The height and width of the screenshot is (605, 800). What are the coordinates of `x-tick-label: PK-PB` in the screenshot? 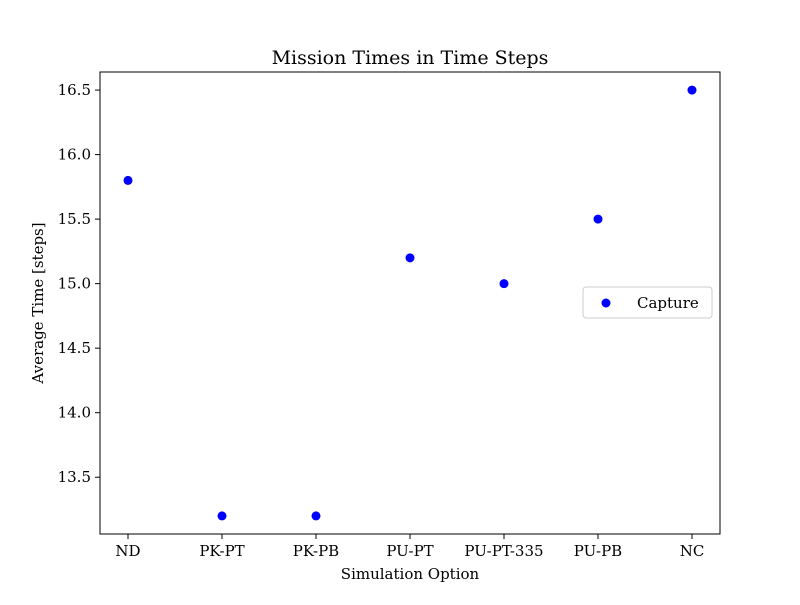 It's located at (316, 551).